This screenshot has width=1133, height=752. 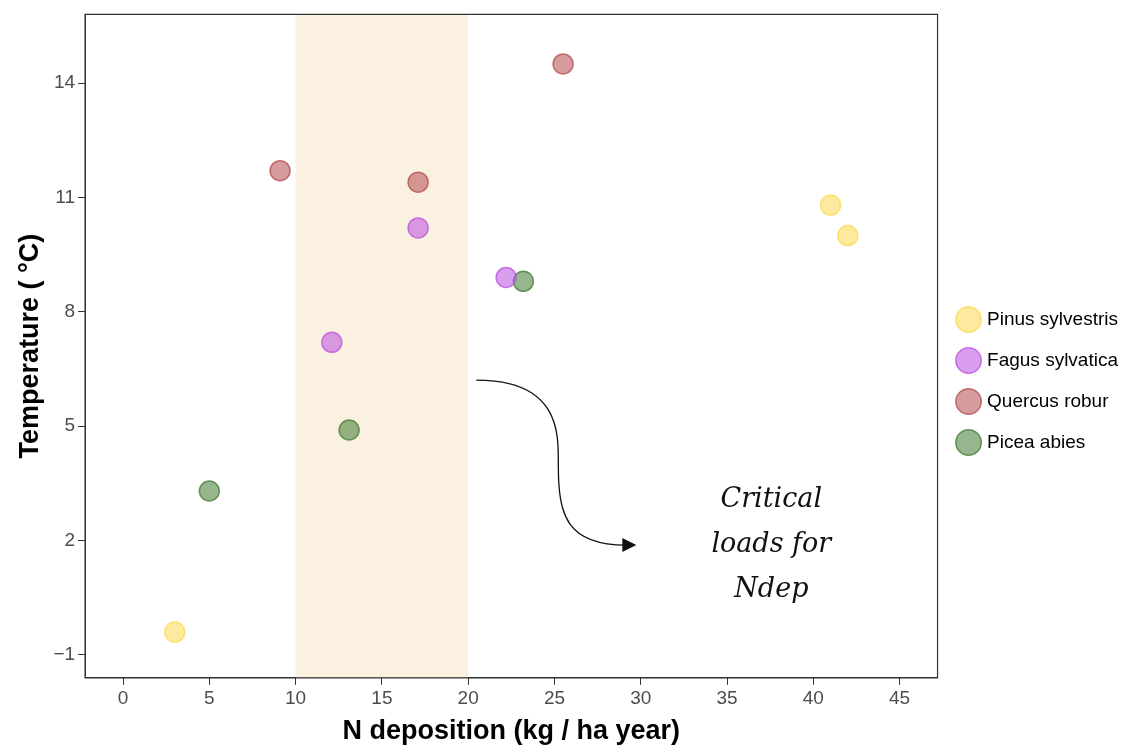 What do you see at coordinates (641, 698) in the screenshot?
I see `x-tick-label: 30` at bounding box center [641, 698].